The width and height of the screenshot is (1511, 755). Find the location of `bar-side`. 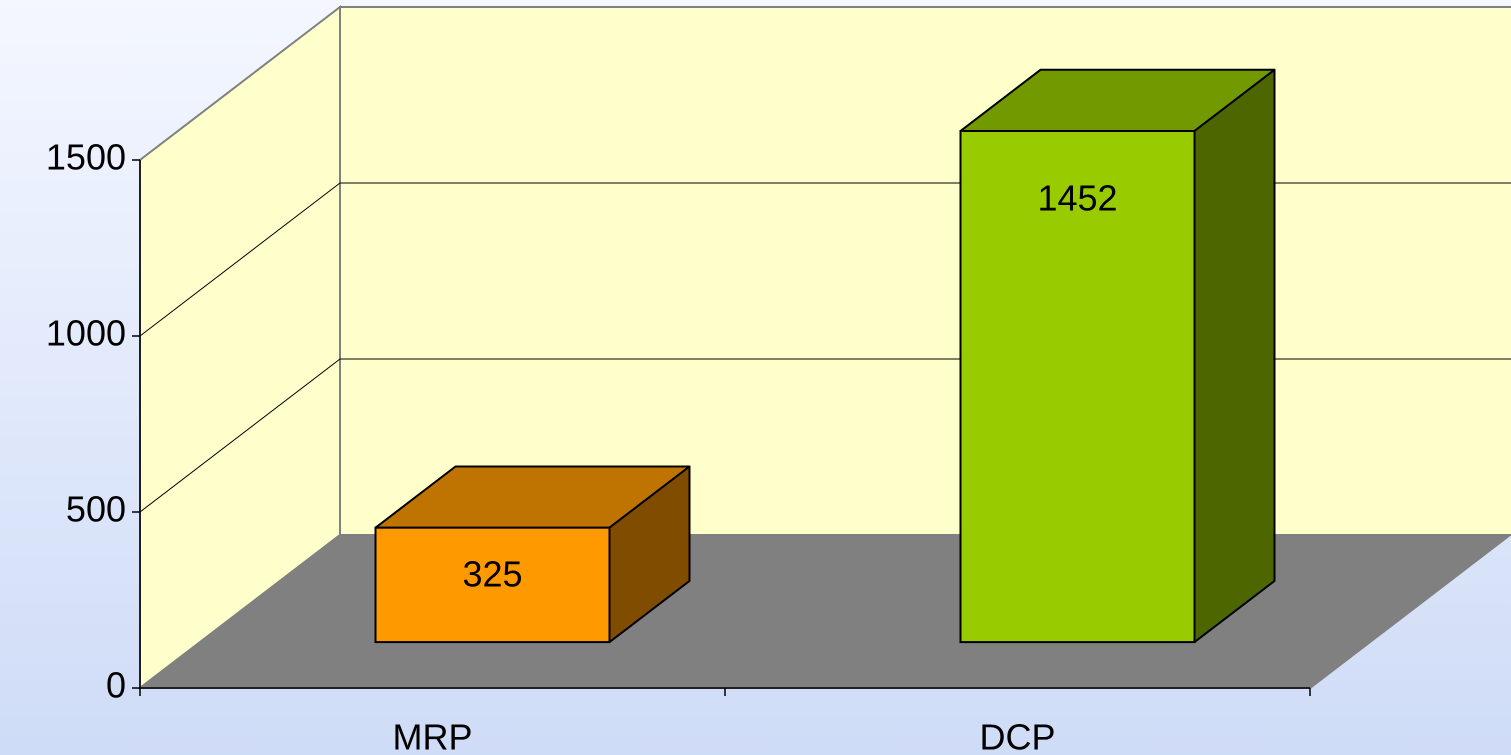

bar-side is located at coordinates (1234, 356).